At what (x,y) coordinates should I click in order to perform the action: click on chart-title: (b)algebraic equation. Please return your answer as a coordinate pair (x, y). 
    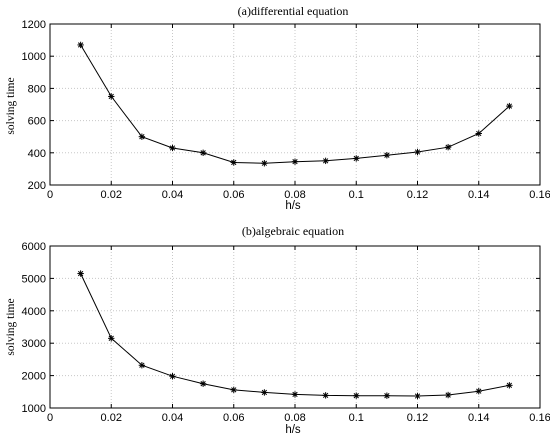
    Looking at the image, I should click on (293, 231).